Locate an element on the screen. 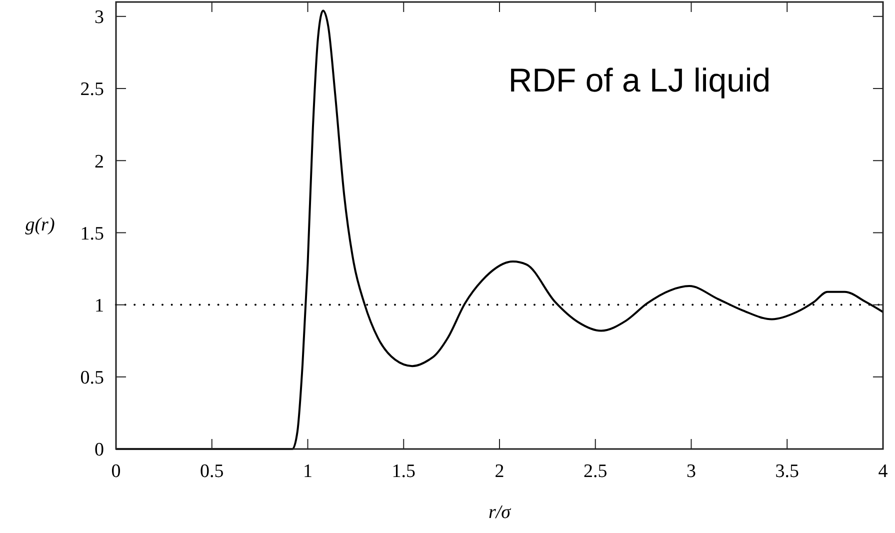 This screenshot has width=895, height=533. y-tick-label: 1 is located at coordinates (99, 305).